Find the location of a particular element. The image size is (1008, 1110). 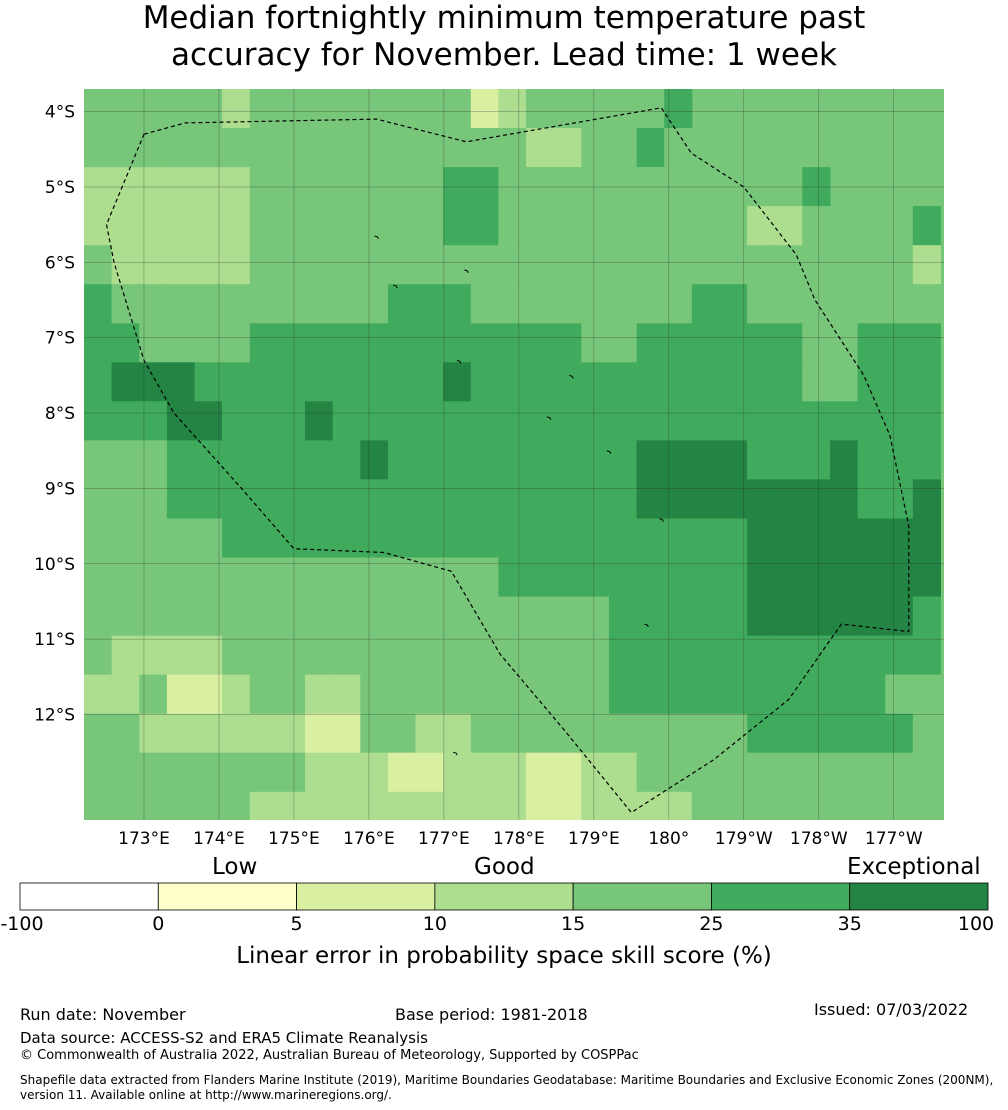

colorbar-tick-label: -100 is located at coordinates (22, 924).